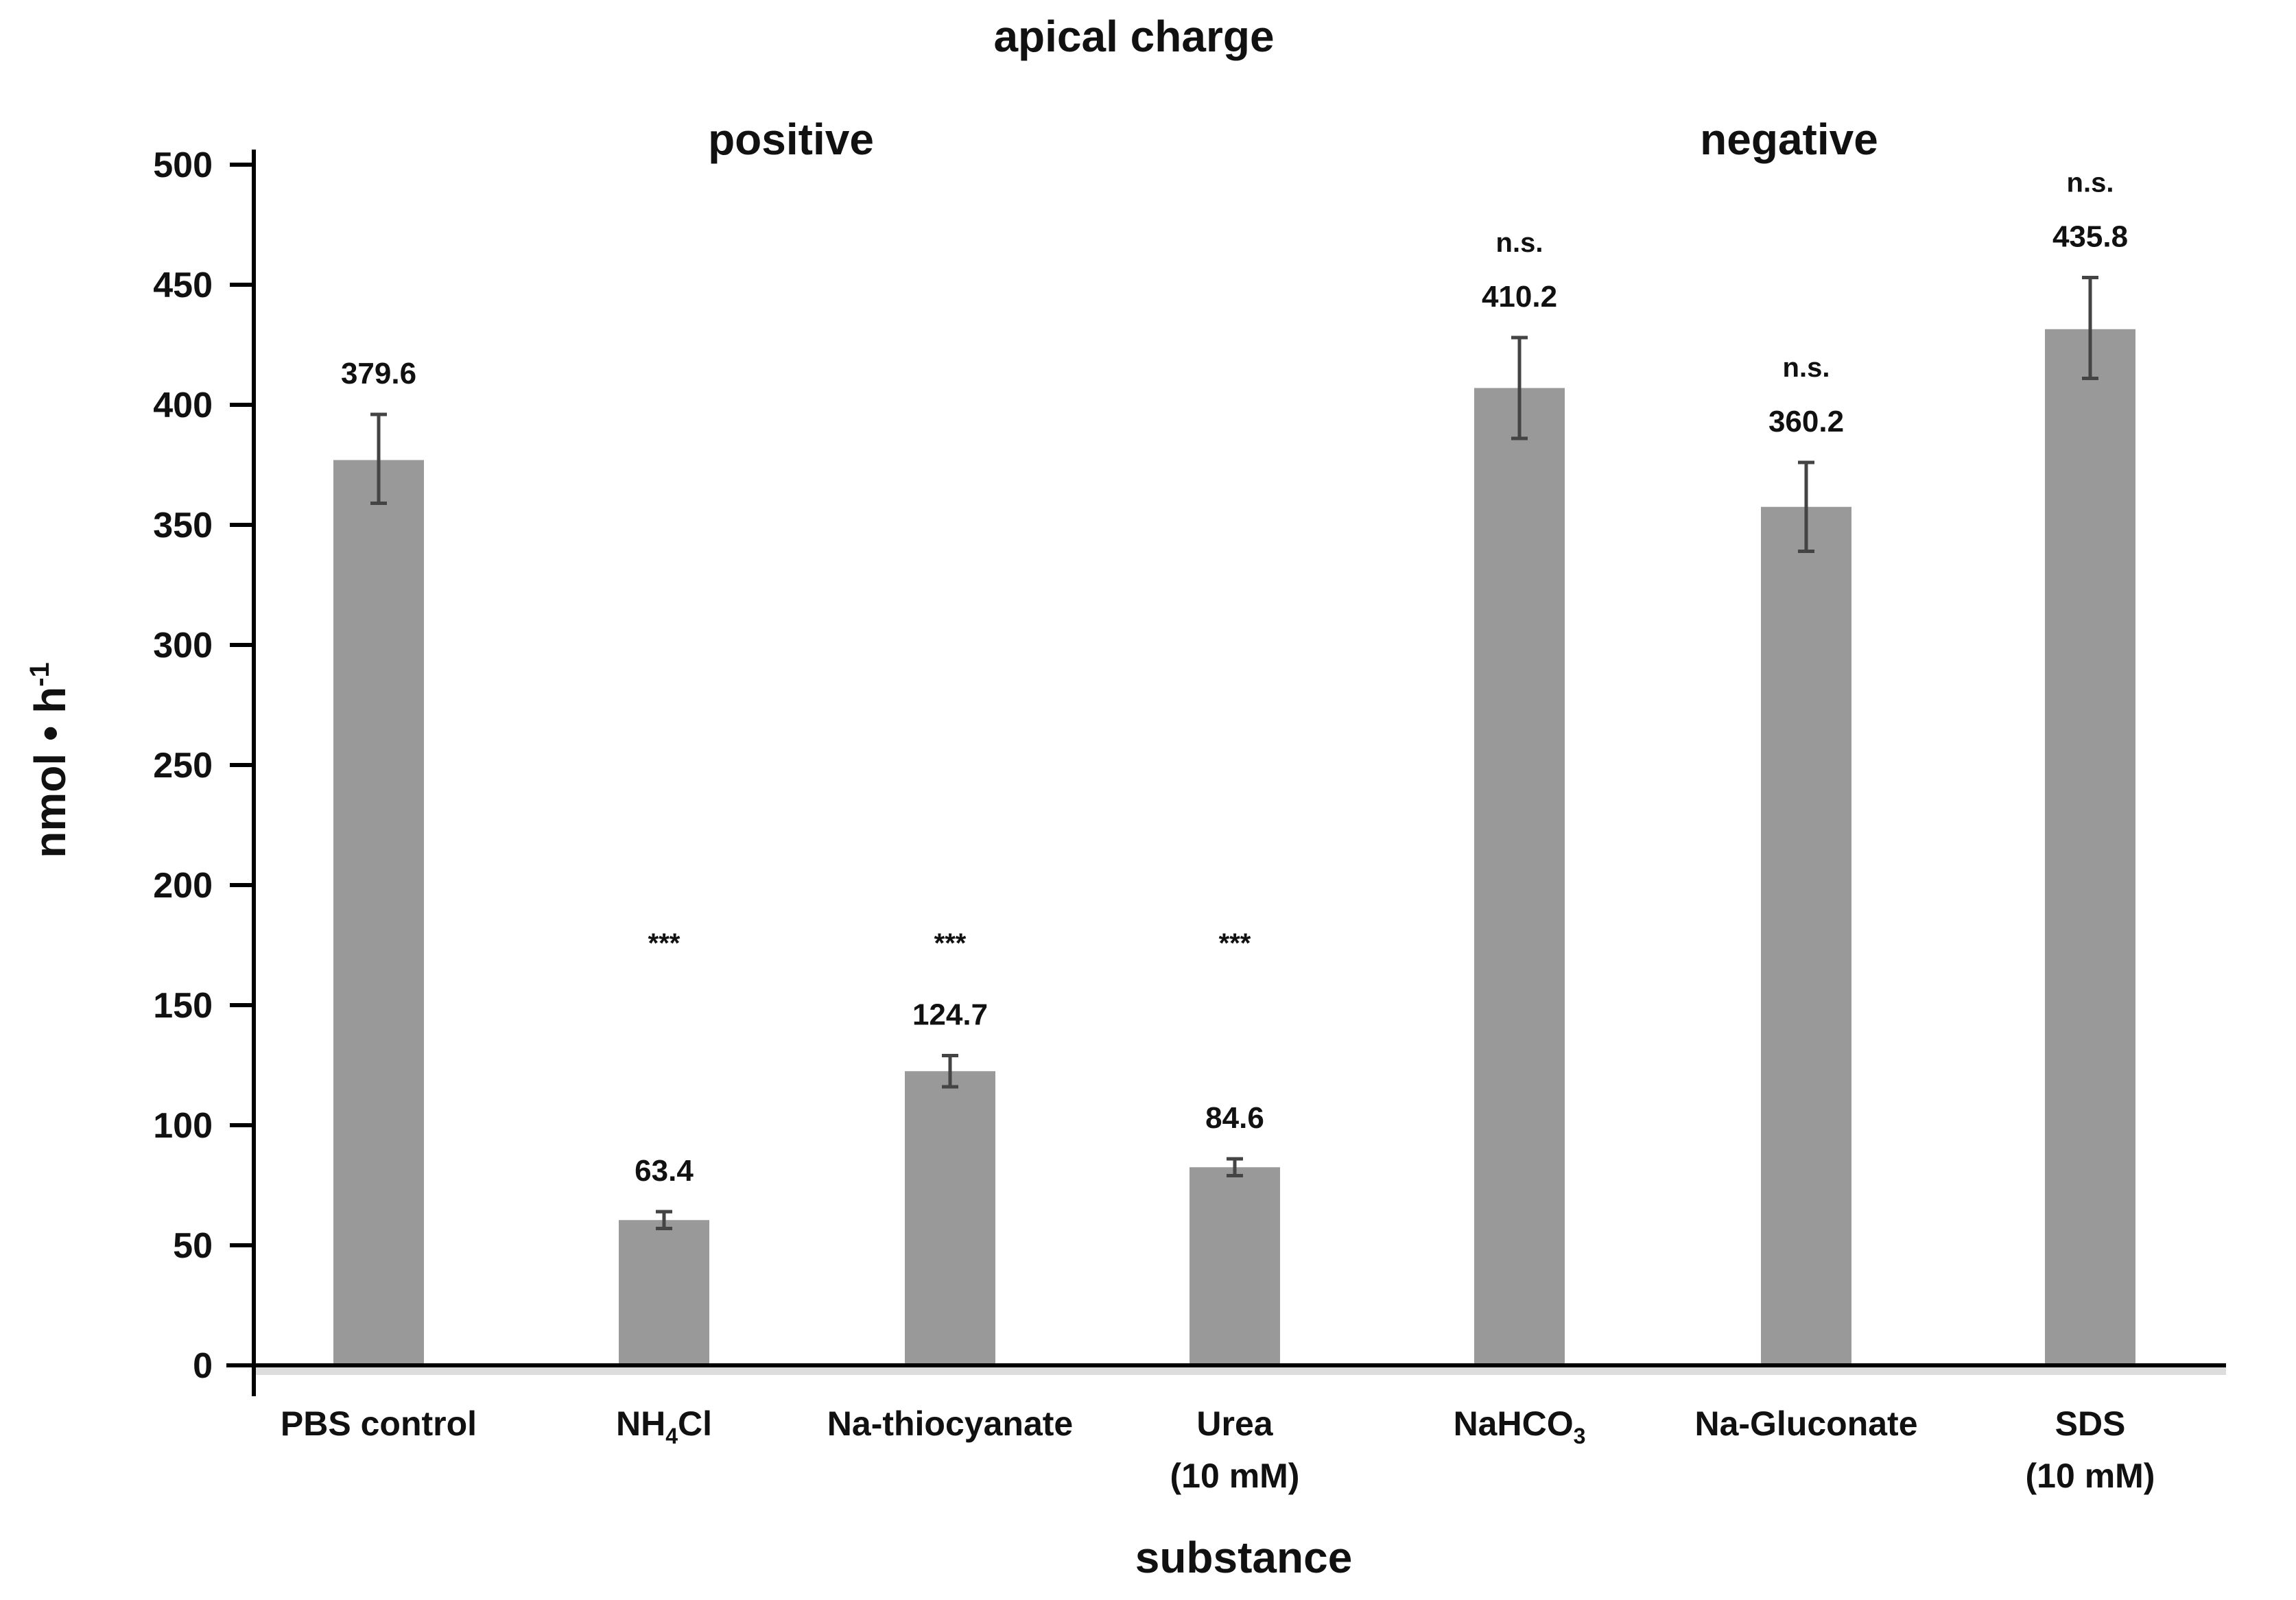 The width and height of the screenshot is (2296, 1600). Describe the element at coordinates (183, 1126) in the screenshot. I see `y-tick-label: 100` at that location.